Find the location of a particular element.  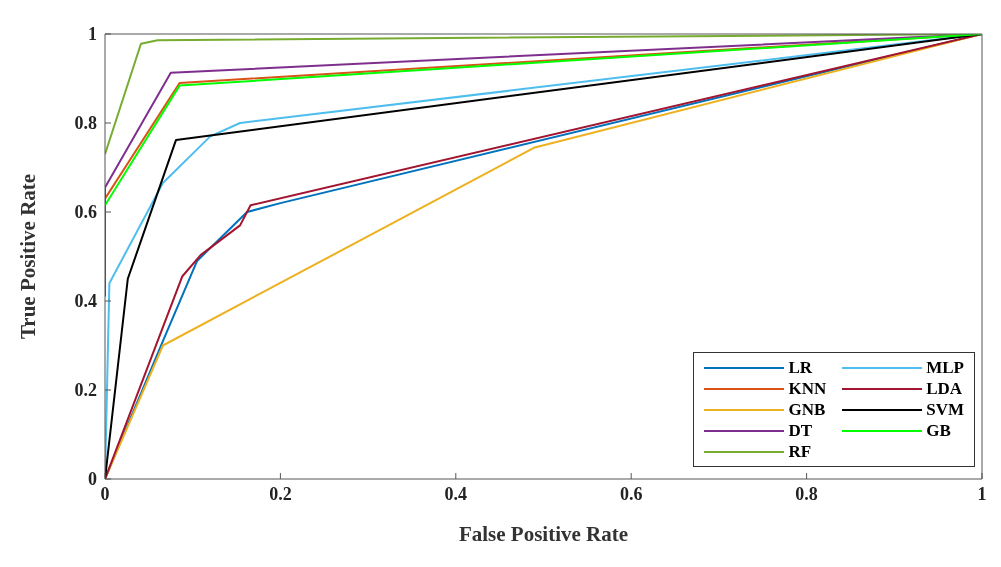

x-tick-label: 0.2 is located at coordinates (280, 493).